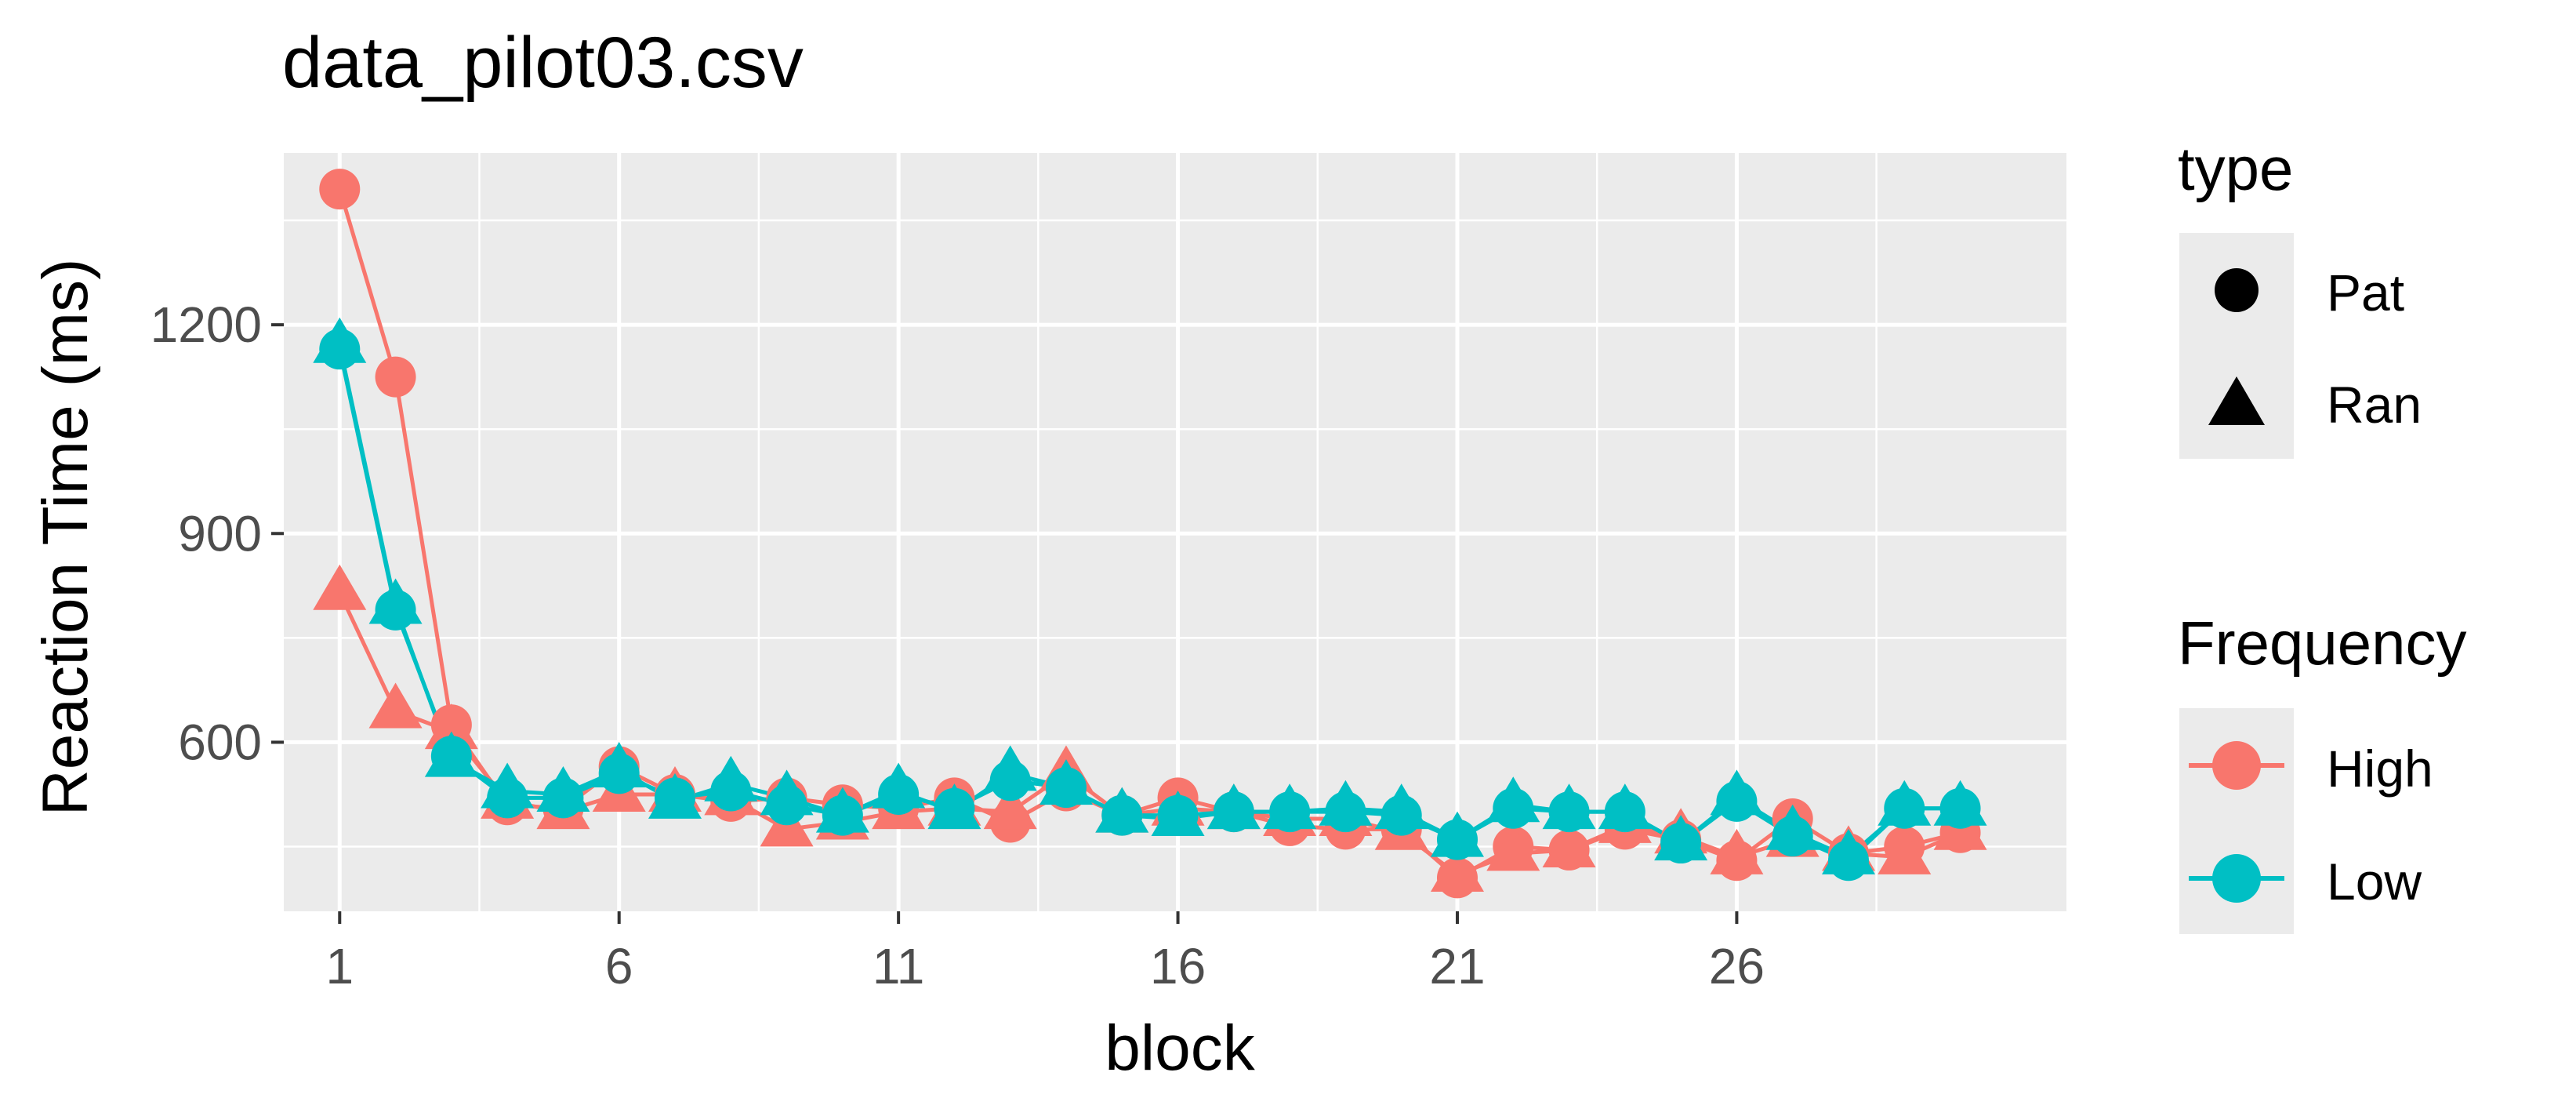  Describe the element at coordinates (619, 966) in the screenshot. I see `x-tick-label: 6` at that location.